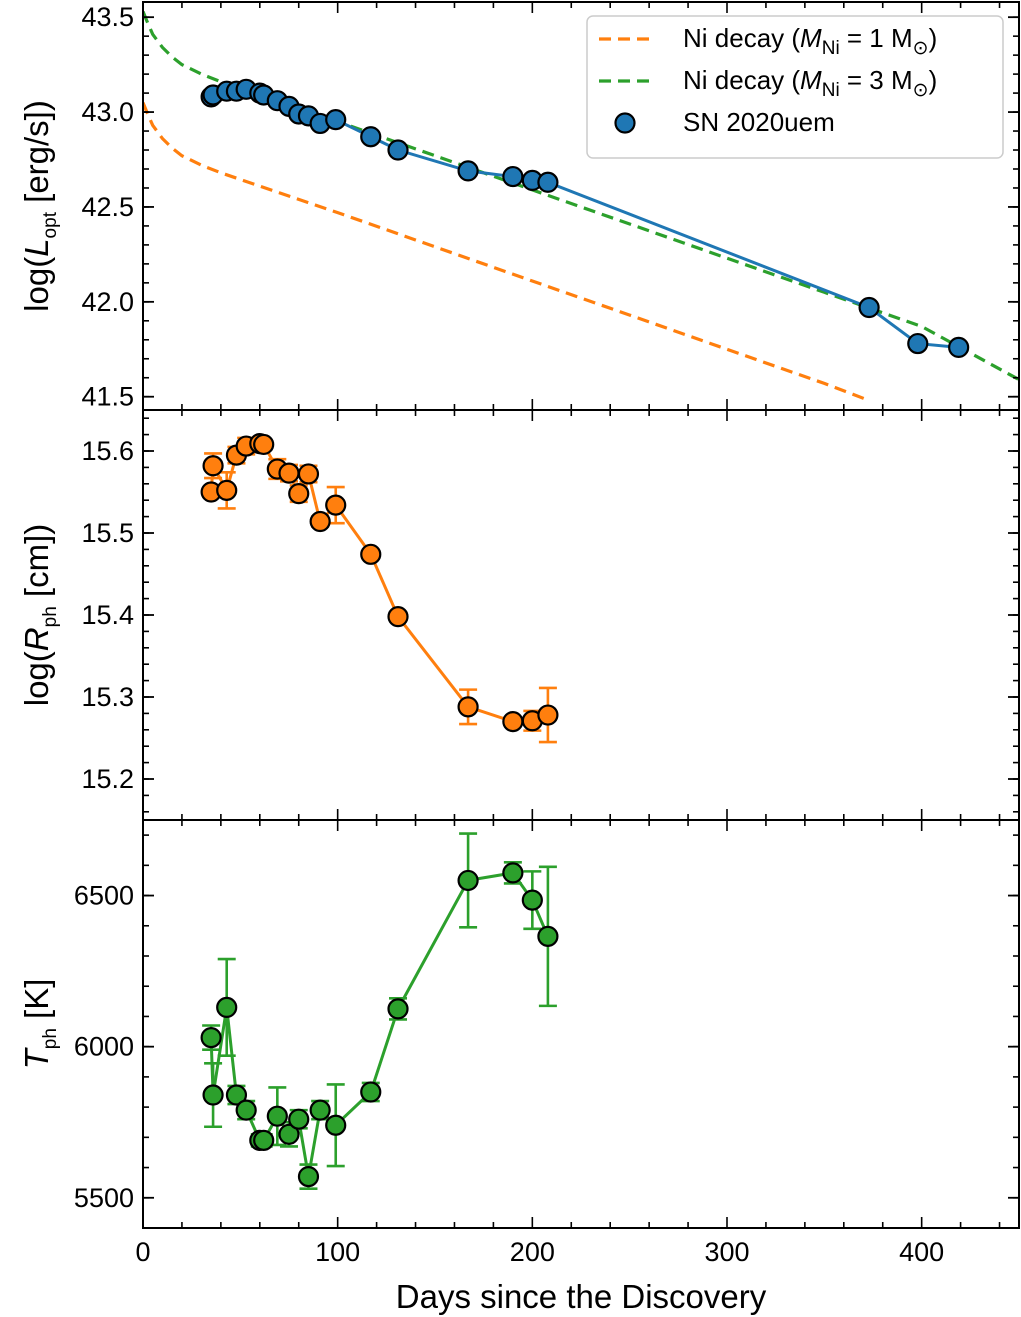 This screenshot has width=1021, height=1317. What do you see at coordinates (625, 123) in the screenshot?
I see `legend-swatch` at bounding box center [625, 123].